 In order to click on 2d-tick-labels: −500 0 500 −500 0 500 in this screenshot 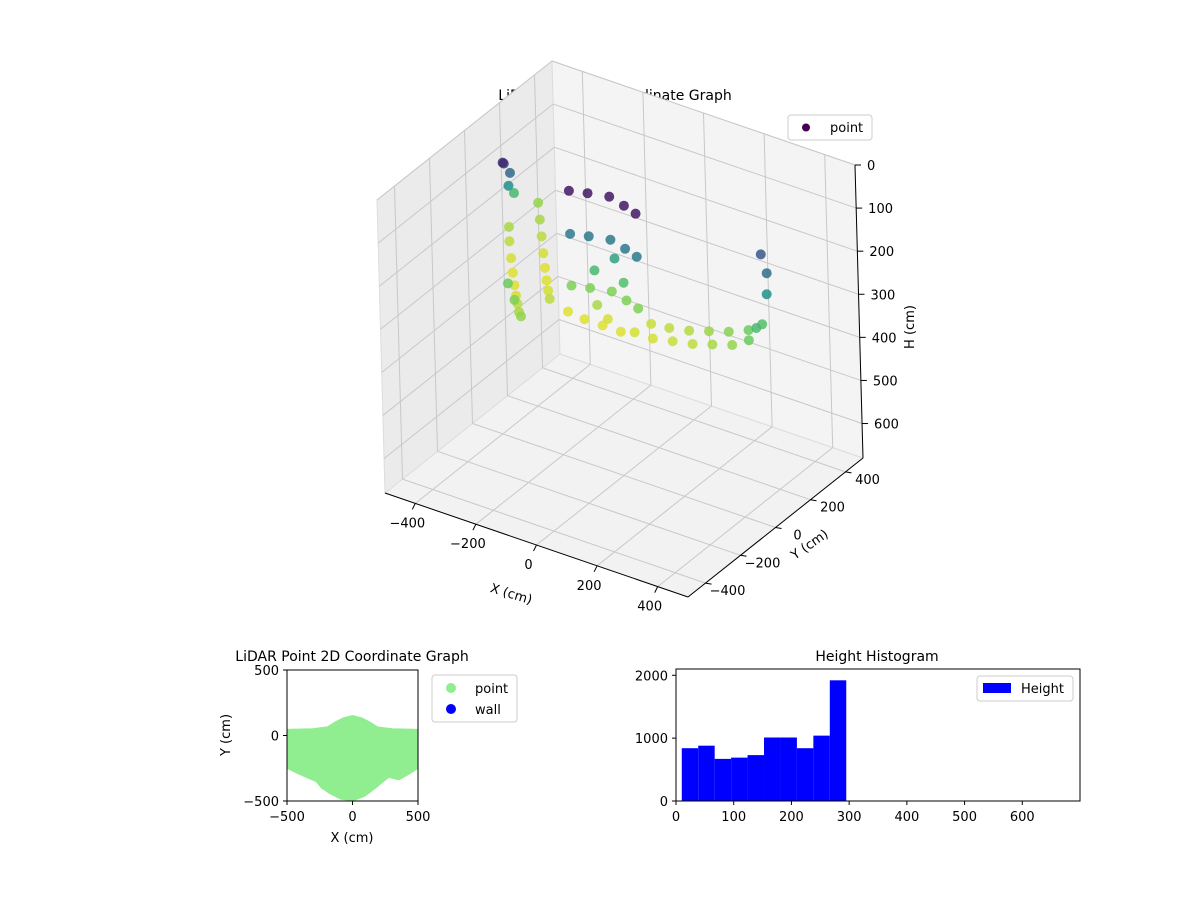, I will do `click(336, 744)`.